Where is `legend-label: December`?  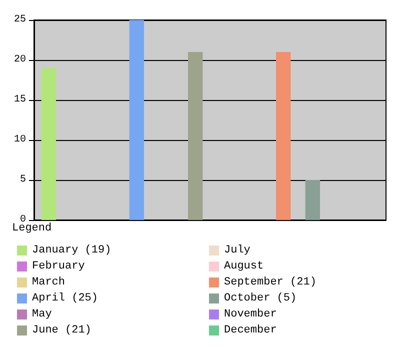 legend-label: December is located at coordinates (250, 330).